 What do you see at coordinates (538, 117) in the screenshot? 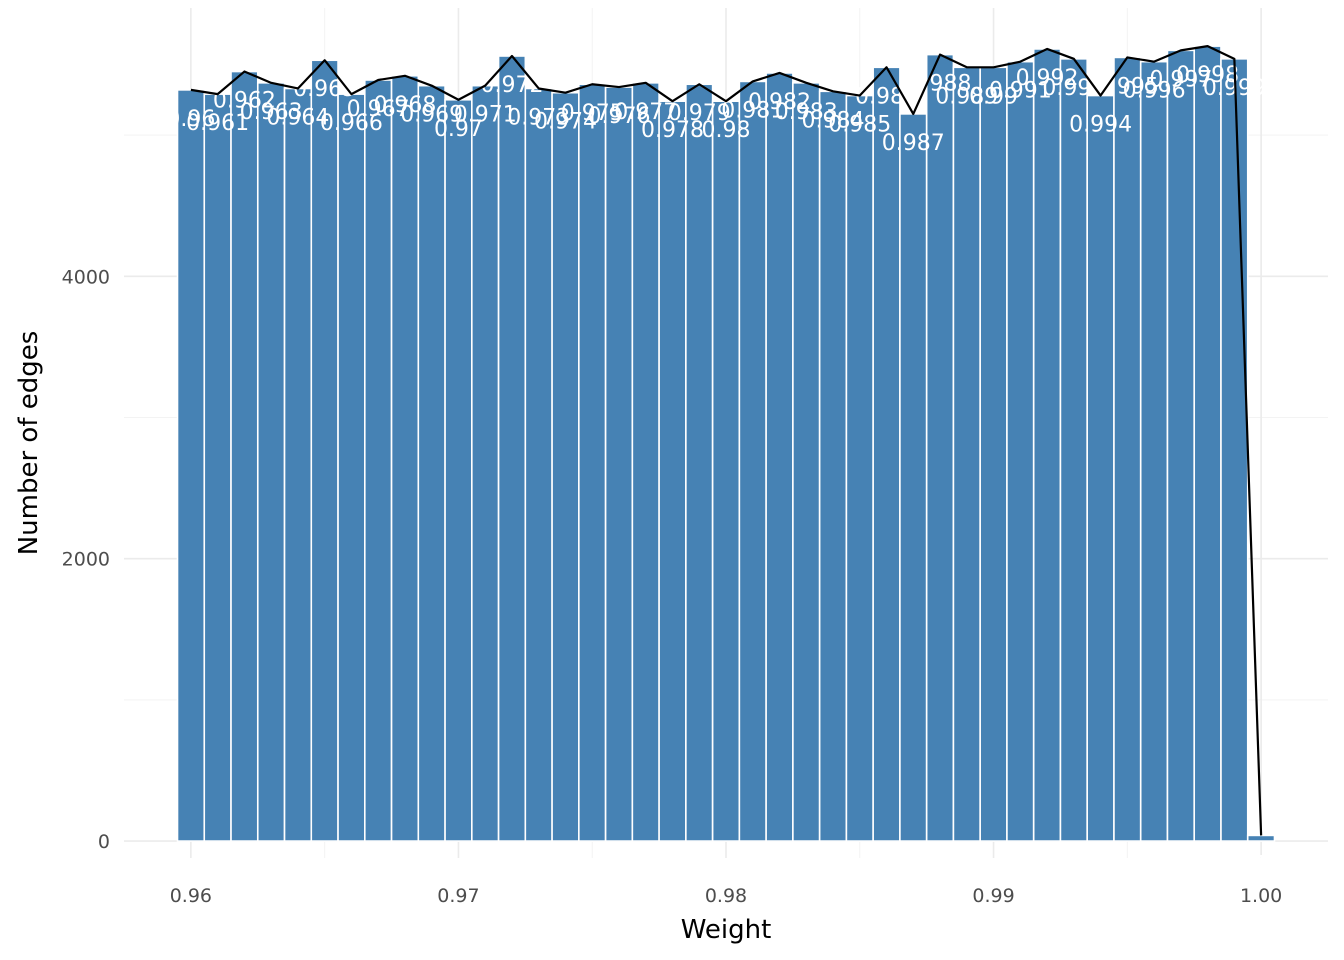
I see `bar-value-label: 0.973` at bounding box center [538, 117].